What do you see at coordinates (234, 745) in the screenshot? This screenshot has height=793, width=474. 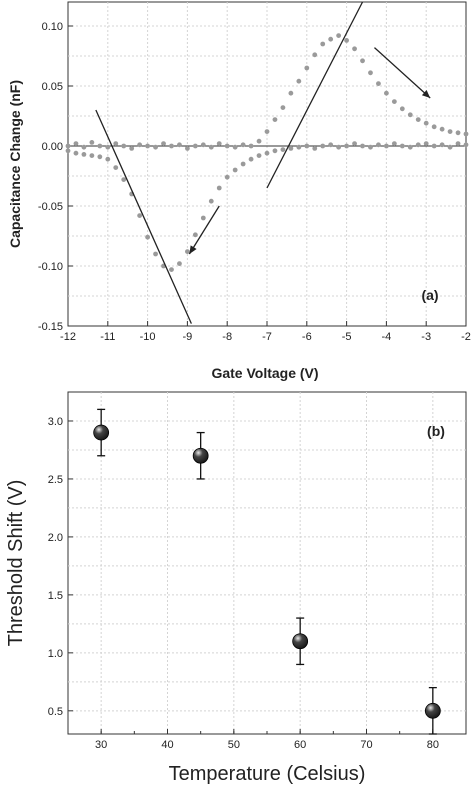 I see `x-tick-label: 50` at bounding box center [234, 745].